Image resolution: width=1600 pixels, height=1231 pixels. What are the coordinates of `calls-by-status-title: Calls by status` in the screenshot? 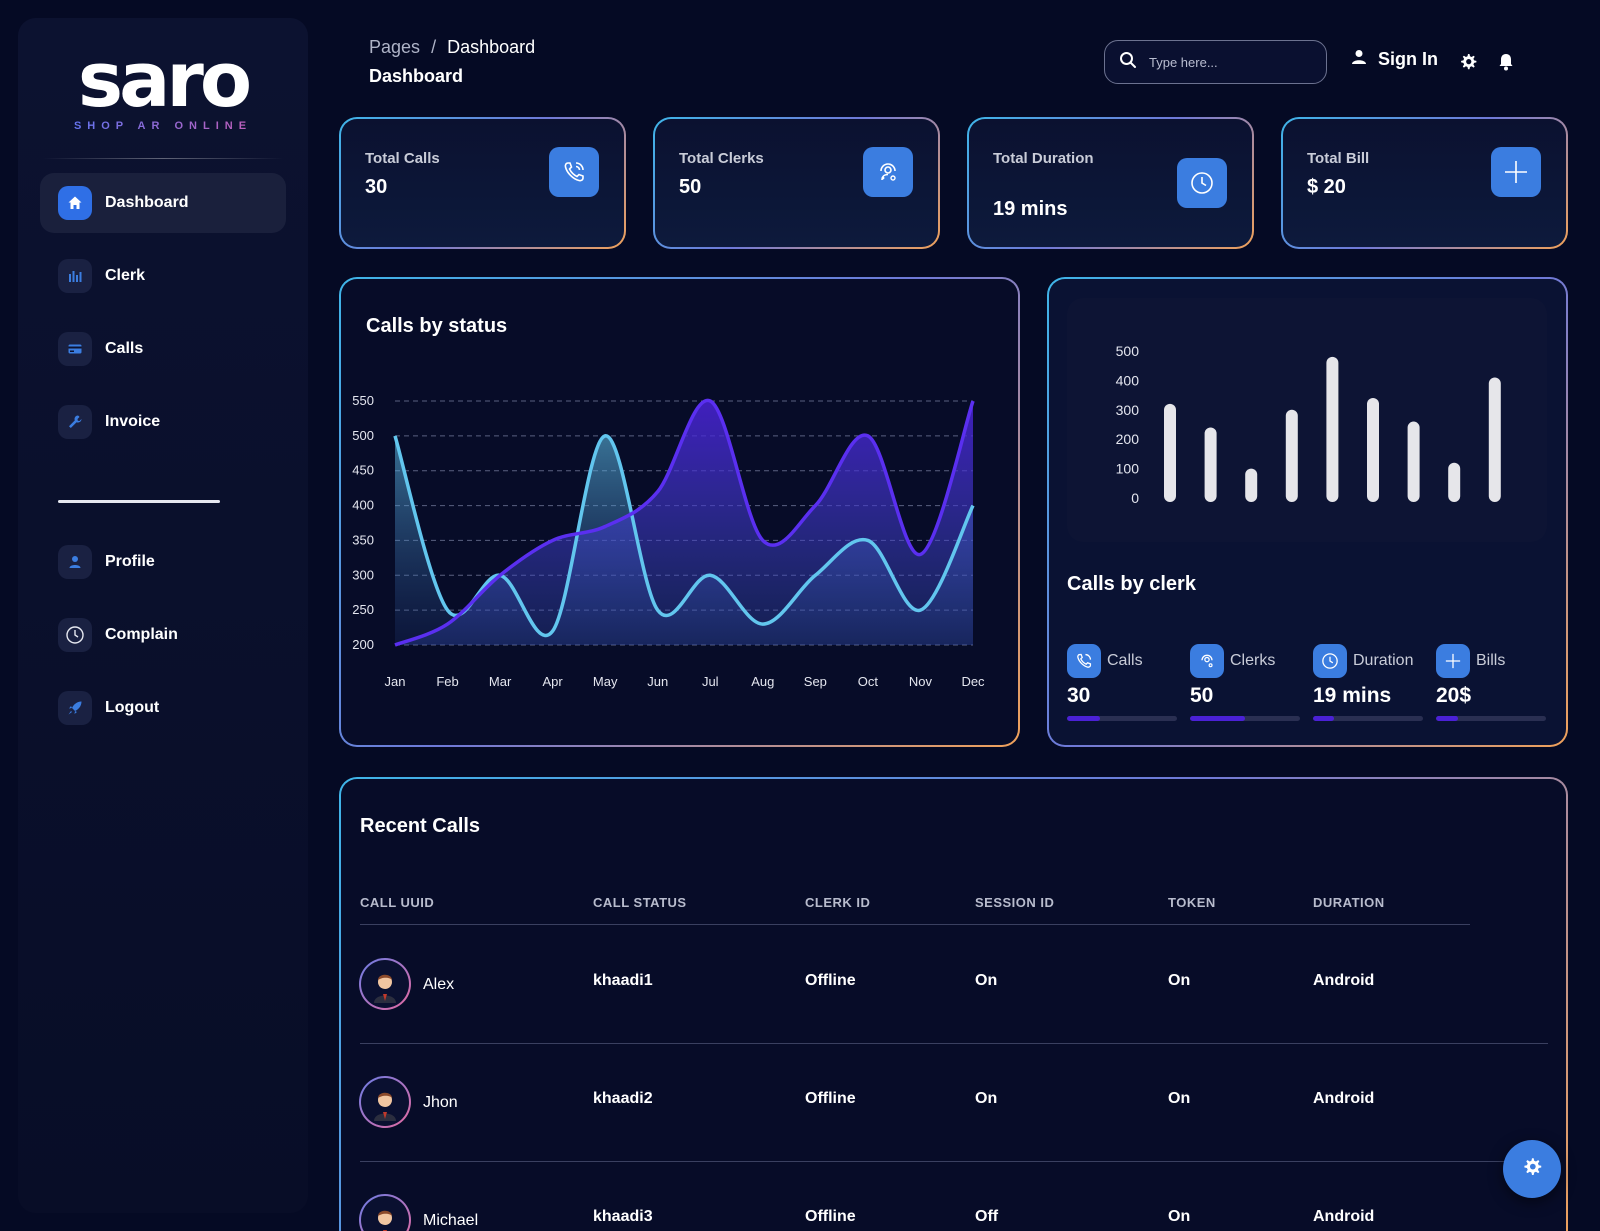 It's located at (437, 326).